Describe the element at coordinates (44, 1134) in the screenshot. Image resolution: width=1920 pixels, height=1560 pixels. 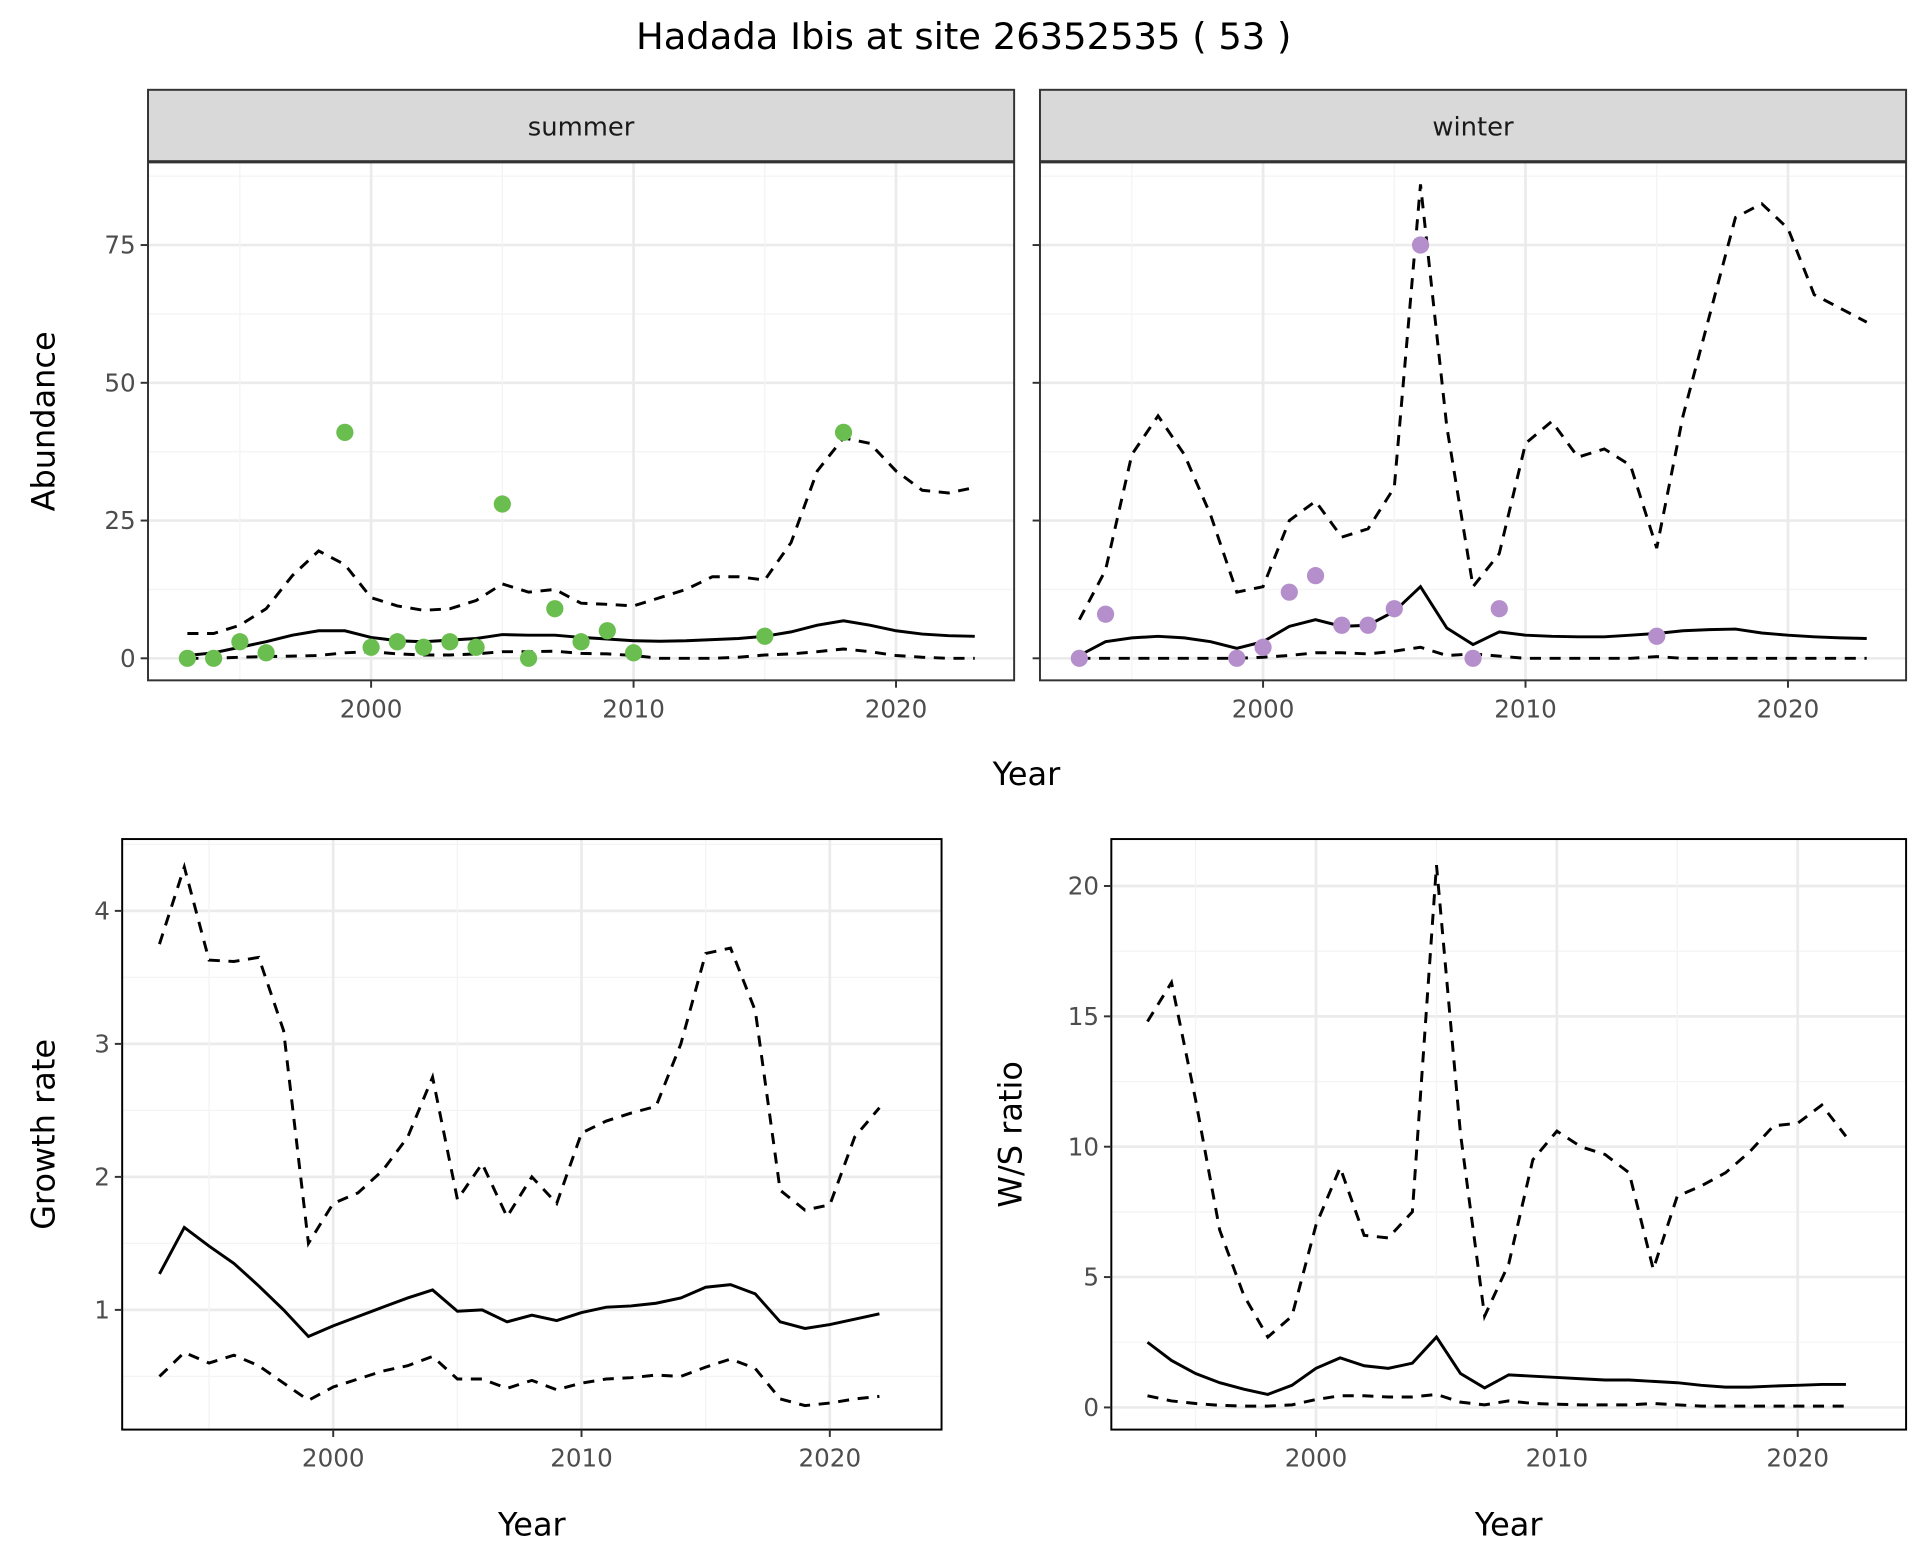
I see `y-axis-title: Growth rate` at that location.